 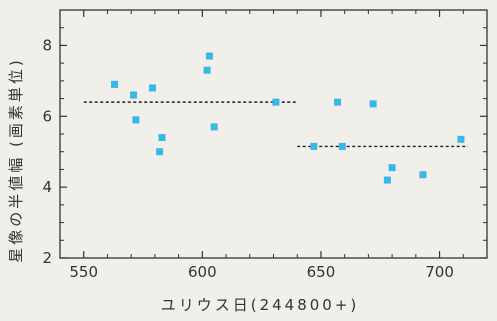 I want to click on y-tick-label: 6, so click(x=47, y=116).